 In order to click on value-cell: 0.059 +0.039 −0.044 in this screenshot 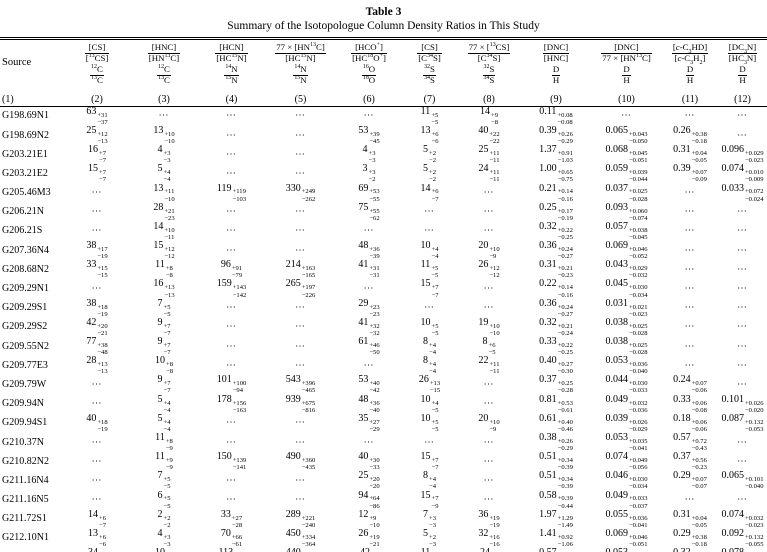, I will do `click(626, 173)`.